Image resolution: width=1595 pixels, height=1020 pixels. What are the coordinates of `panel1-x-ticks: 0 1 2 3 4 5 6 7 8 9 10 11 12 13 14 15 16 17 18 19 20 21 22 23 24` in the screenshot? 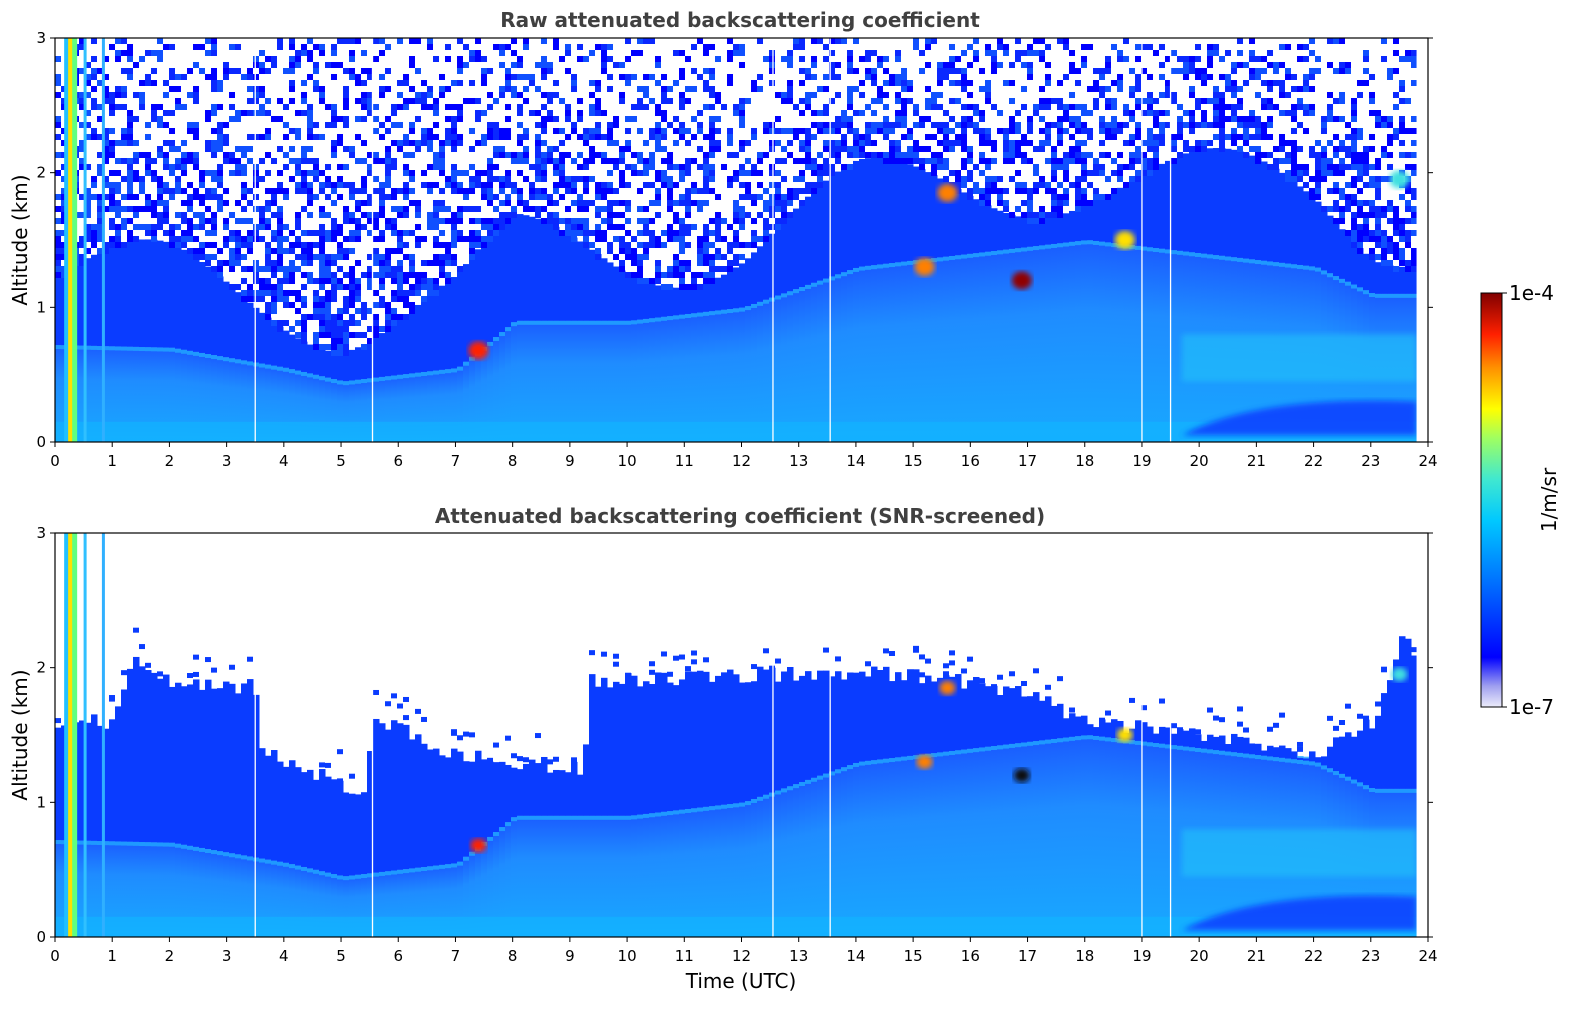 It's located at (744, 456).